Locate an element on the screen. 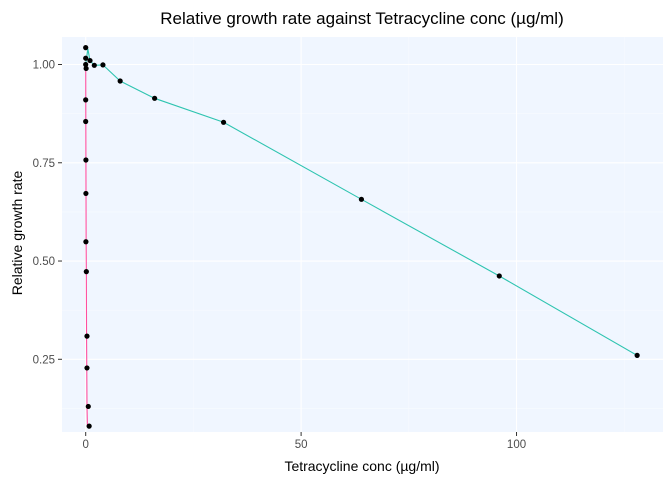  y-tick-label: 1.00 is located at coordinates (44, 66).